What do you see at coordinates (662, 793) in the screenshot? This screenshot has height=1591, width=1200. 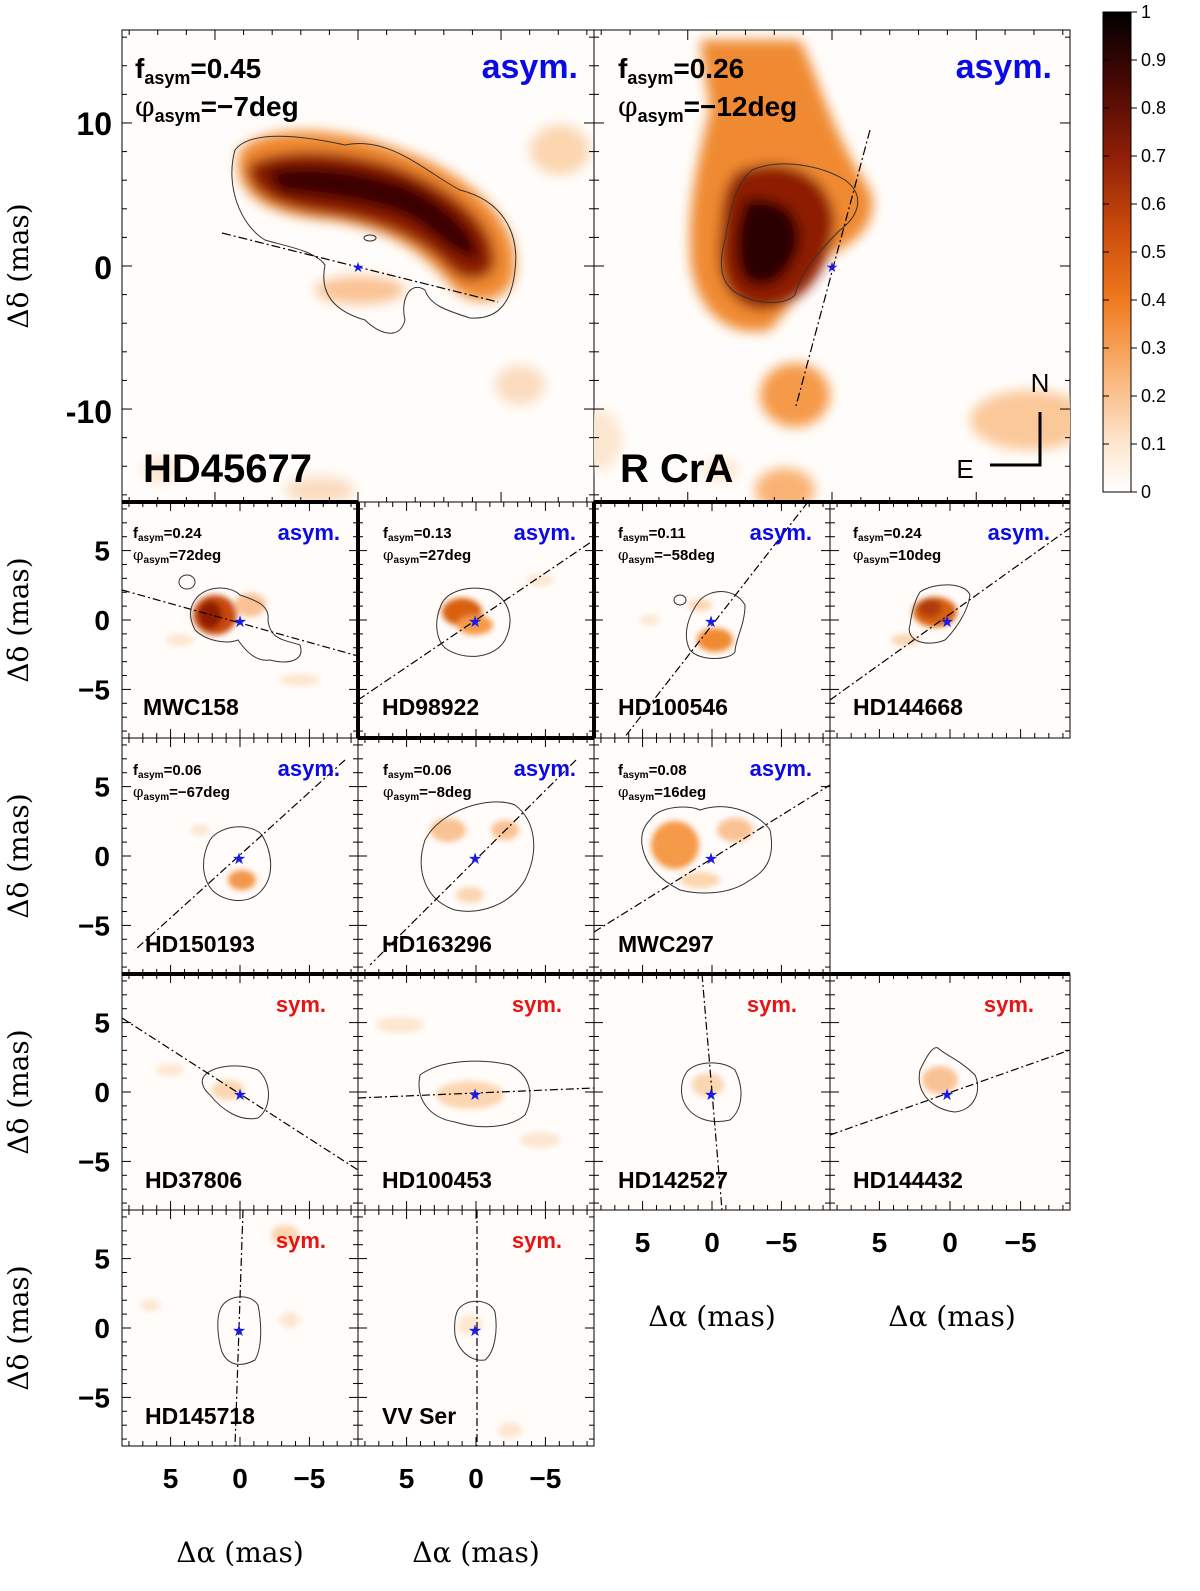 I see `phi-asym-label: φasym=16deg` at bounding box center [662, 793].